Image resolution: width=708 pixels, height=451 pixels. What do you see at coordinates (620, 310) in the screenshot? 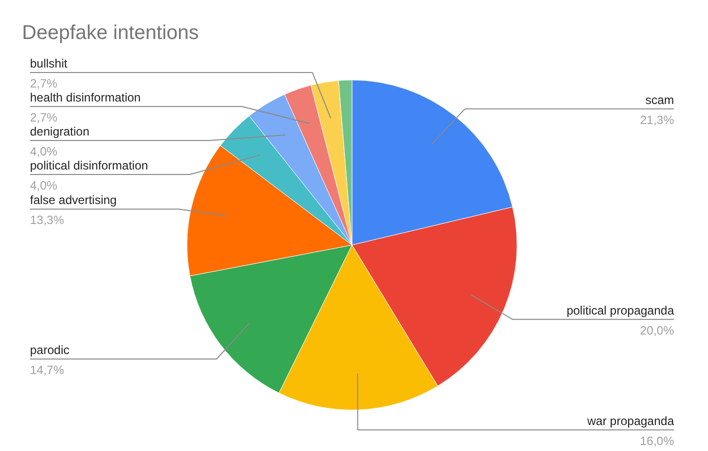
I see `slice-label: political propaganda` at bounding box center [620, 310].